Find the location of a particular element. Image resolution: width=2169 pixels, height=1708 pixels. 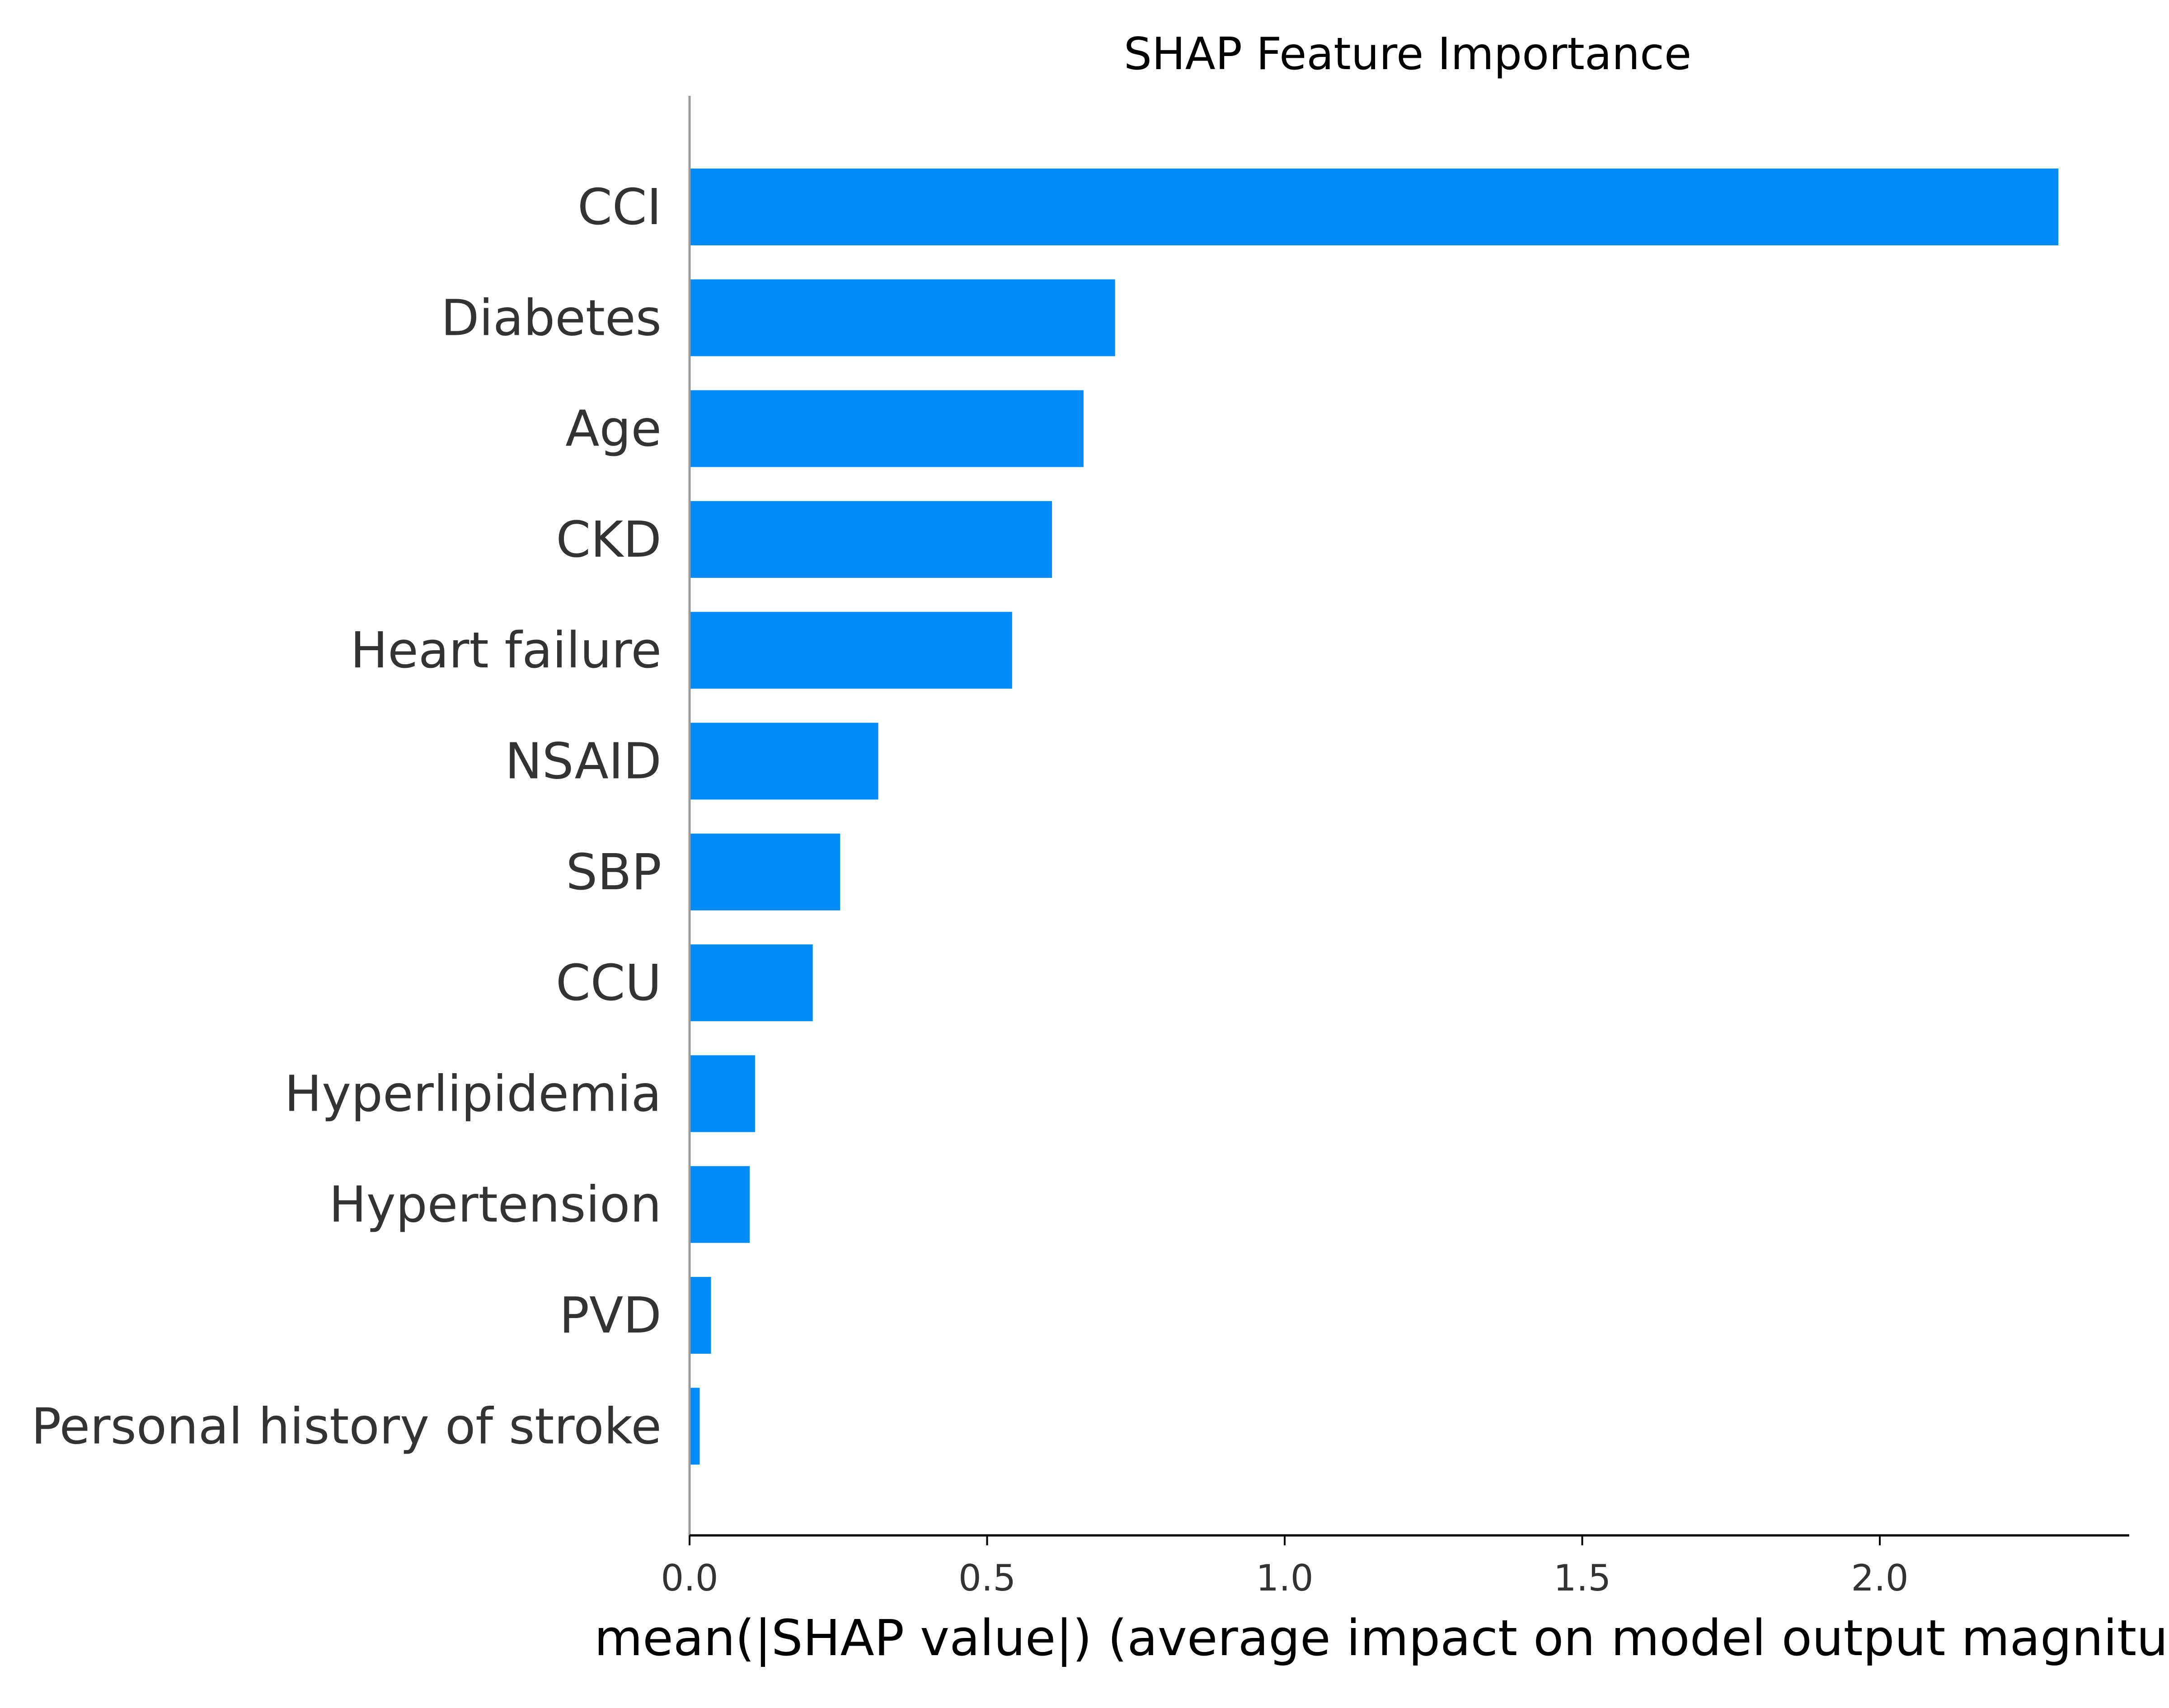

category-label: Diabetes is located at coordinates (552, 318).